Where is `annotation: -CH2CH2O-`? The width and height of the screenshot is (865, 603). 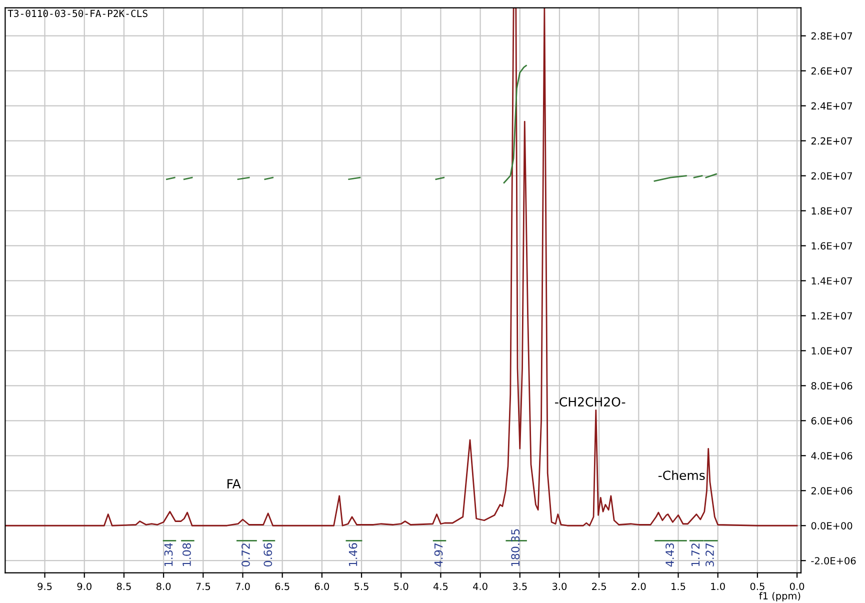
annotation: -CH2CH2O- is located at coordinates (590, 402).